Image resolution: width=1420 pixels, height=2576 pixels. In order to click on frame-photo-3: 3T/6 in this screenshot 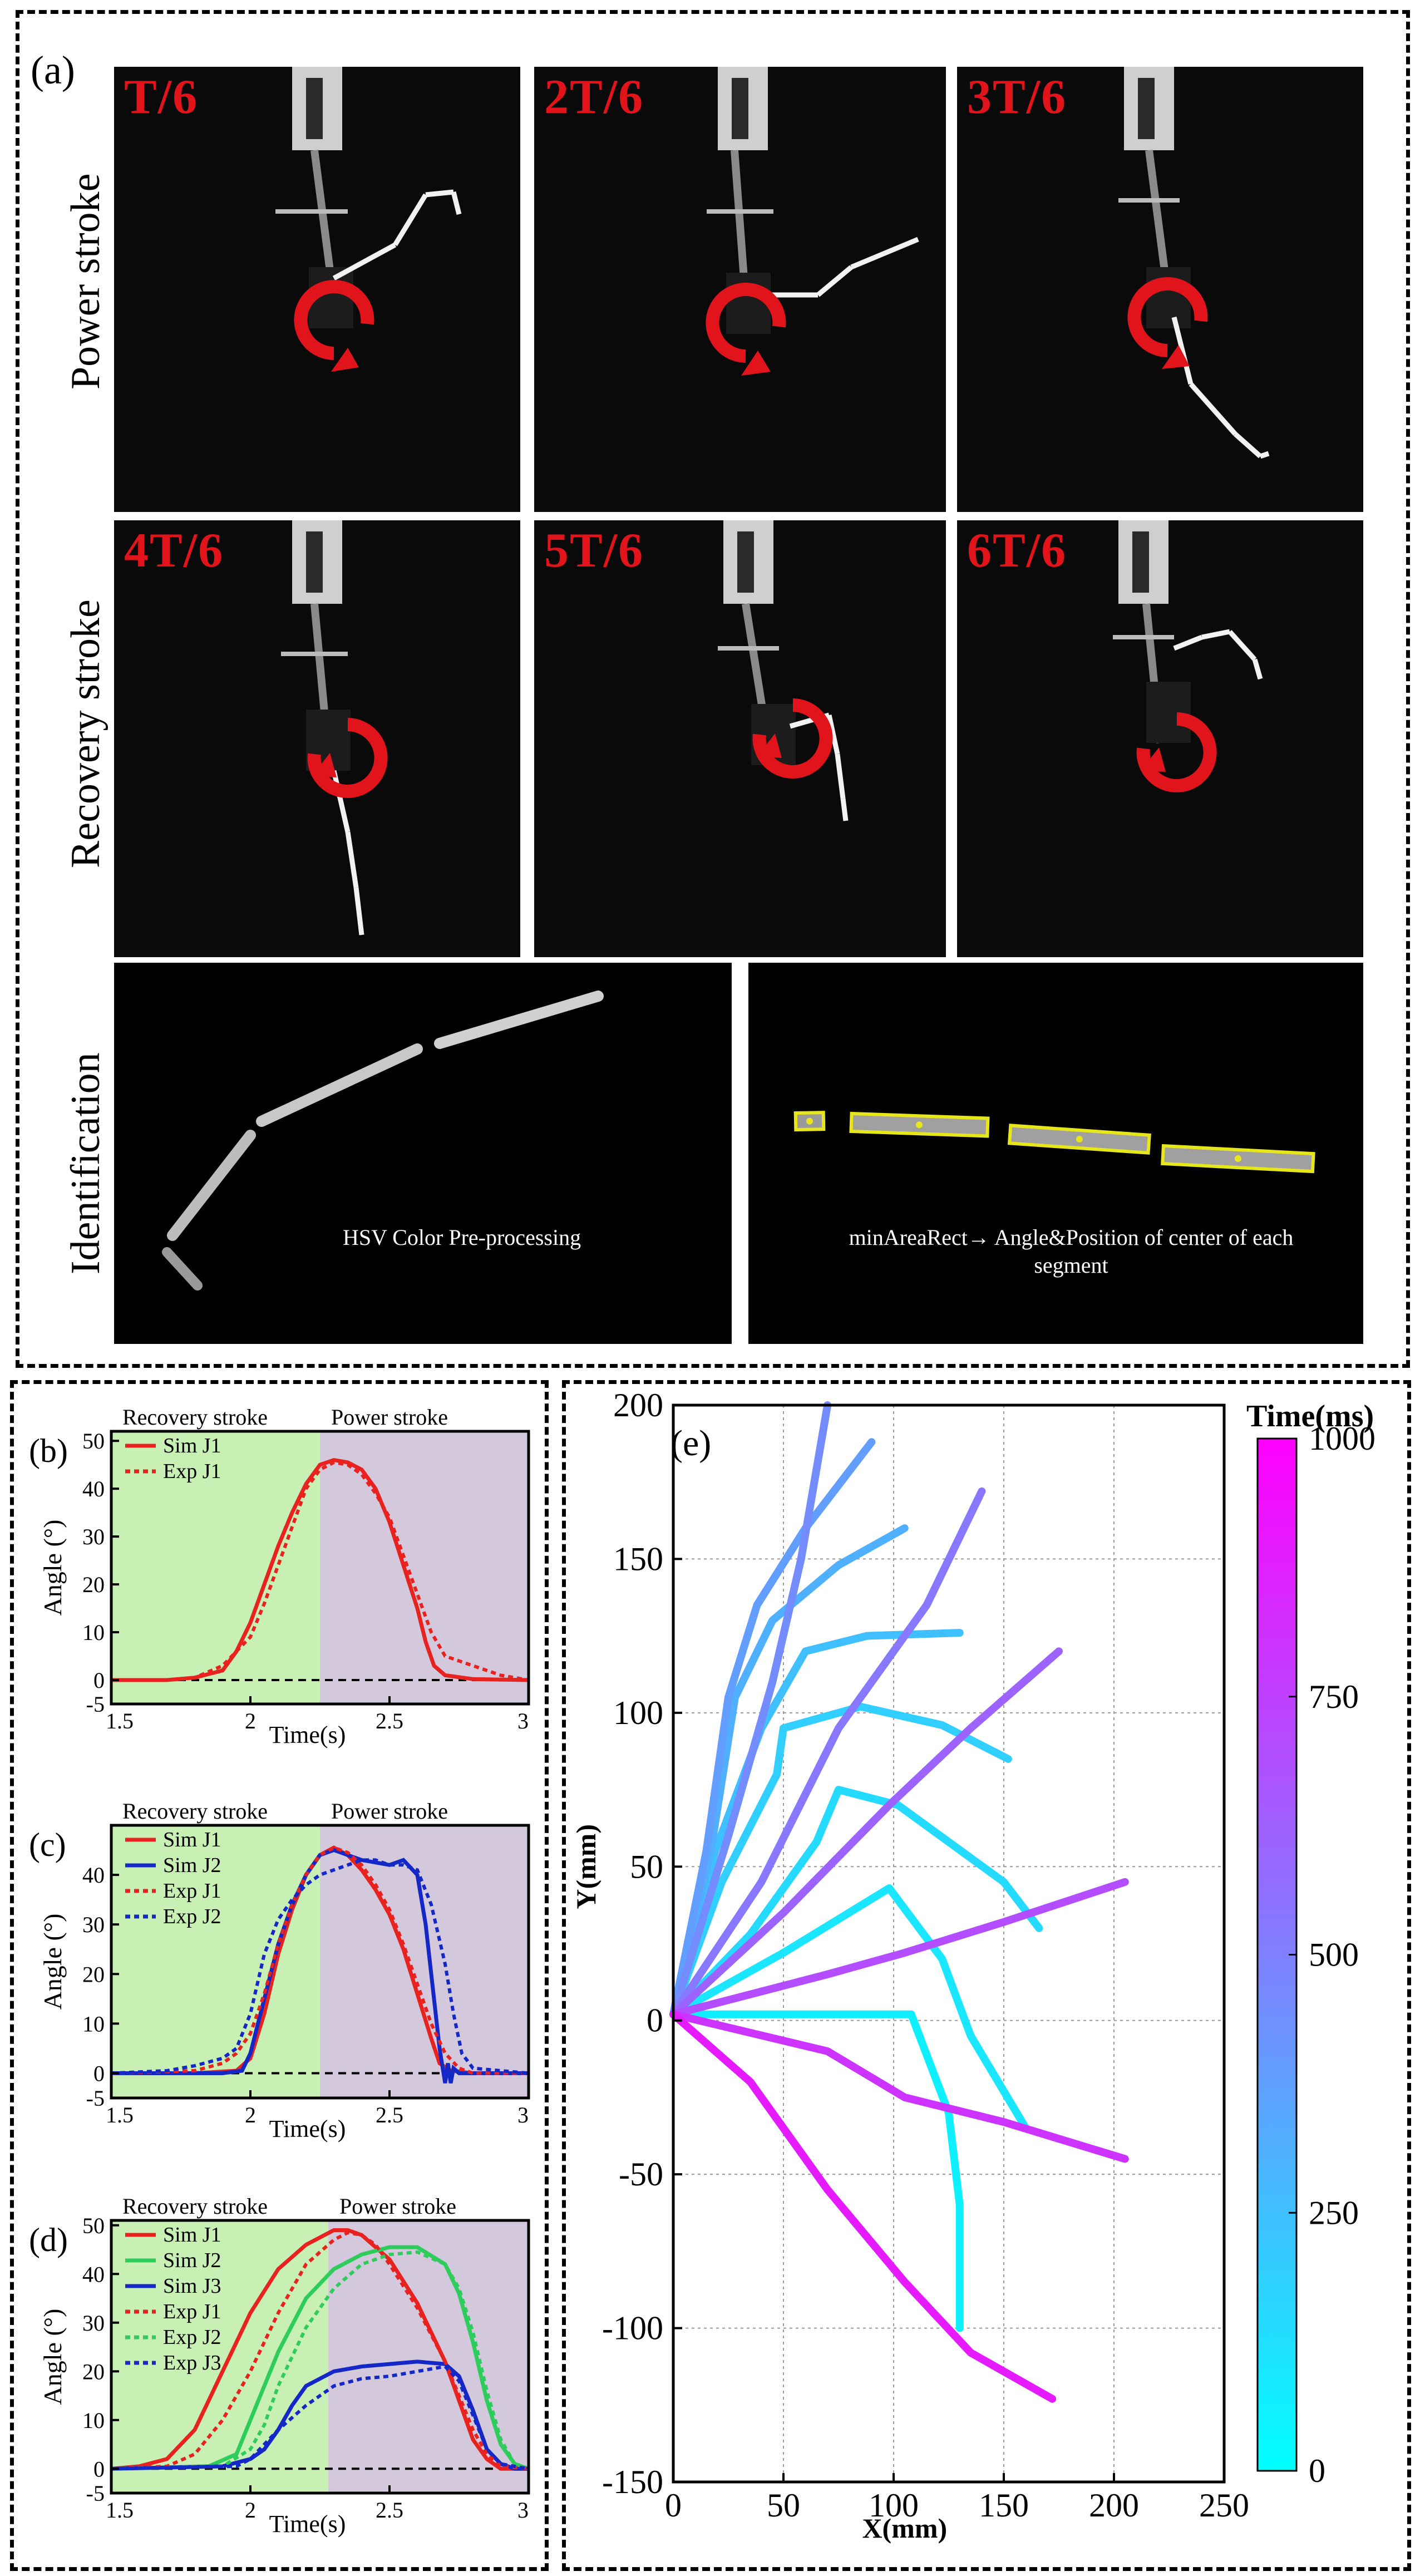, I will do `click(1160, 289)`.